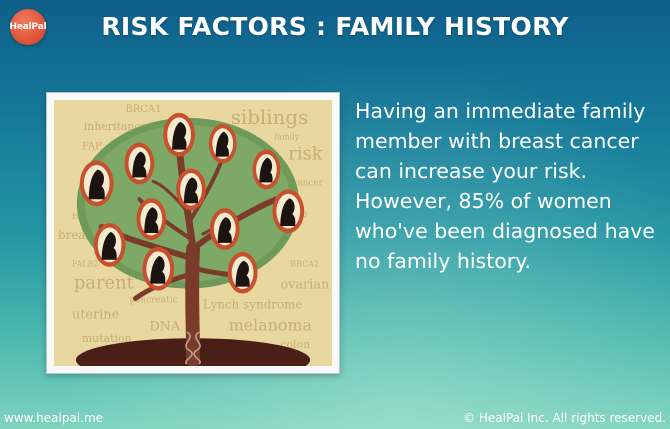  What do you see at coordinates (304, 264) in the screenshot?
I see `word-brca2: BRCA2` at bounding box center [304, 264].